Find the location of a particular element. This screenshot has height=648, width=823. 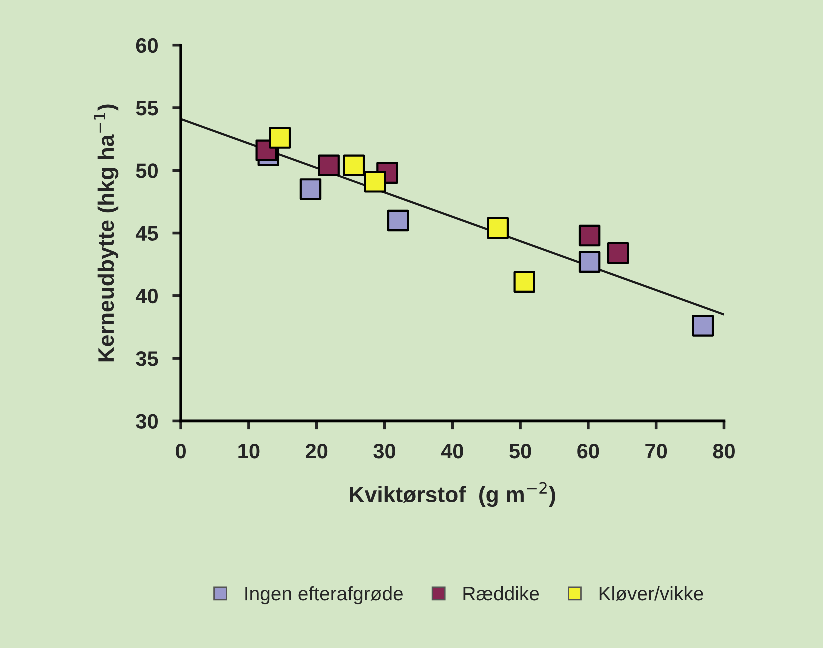

x-tick-label: 40 is located at coordinates (452, 451).